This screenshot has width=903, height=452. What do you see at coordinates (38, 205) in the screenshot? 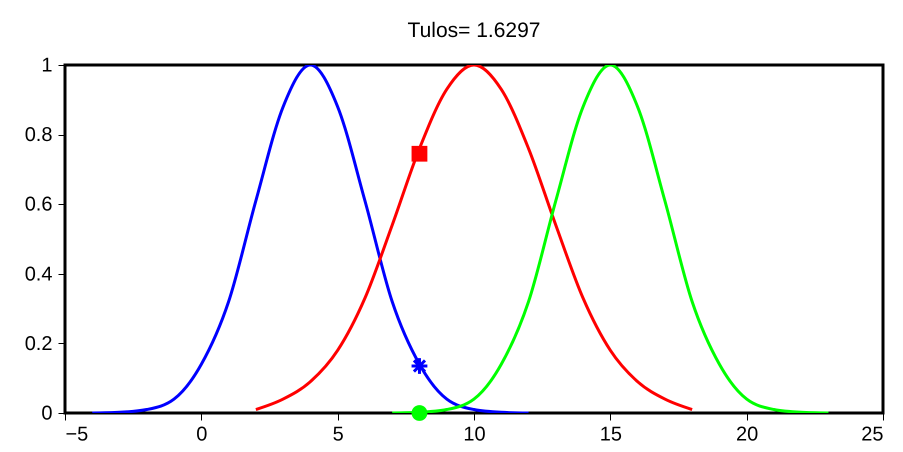
I see `y-tick-label: 0.6` at bounding box center [38, 205].